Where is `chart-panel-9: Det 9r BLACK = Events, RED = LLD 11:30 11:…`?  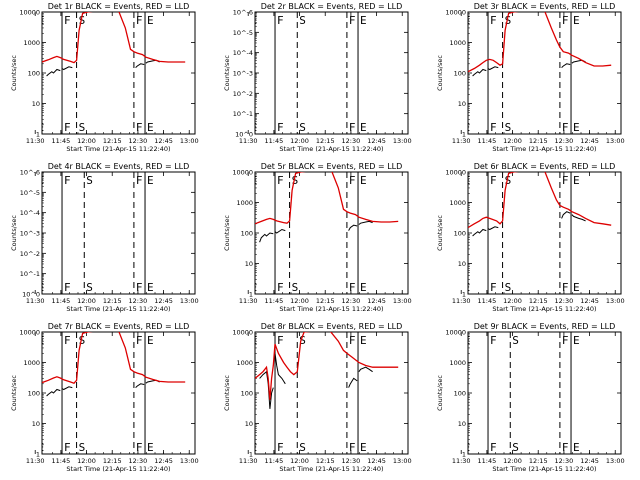
chart-panel-9: Det 9r BLACK = Events, RED = LLD 11:30 11:… is located at coordinates (530, 397).